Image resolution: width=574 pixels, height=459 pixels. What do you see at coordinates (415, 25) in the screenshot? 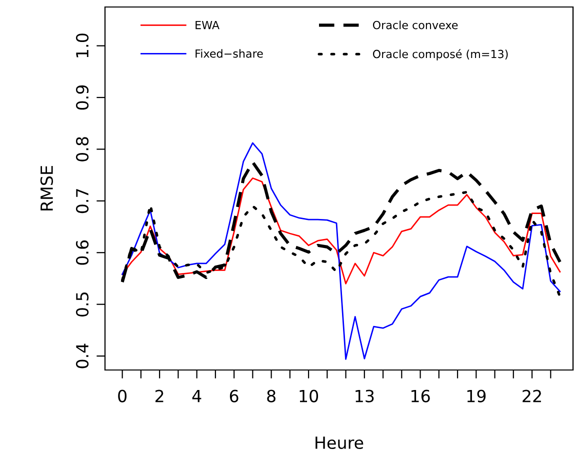
I see `legend-label: Oracle convexe` at bounding box center [415, 25].